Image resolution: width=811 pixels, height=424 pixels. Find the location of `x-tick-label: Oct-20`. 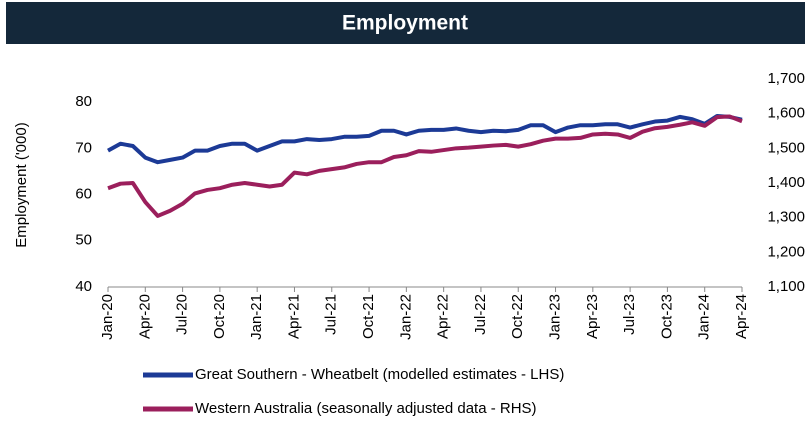

x-tick-label: Oct-20 is located at coordinates (219, 316).